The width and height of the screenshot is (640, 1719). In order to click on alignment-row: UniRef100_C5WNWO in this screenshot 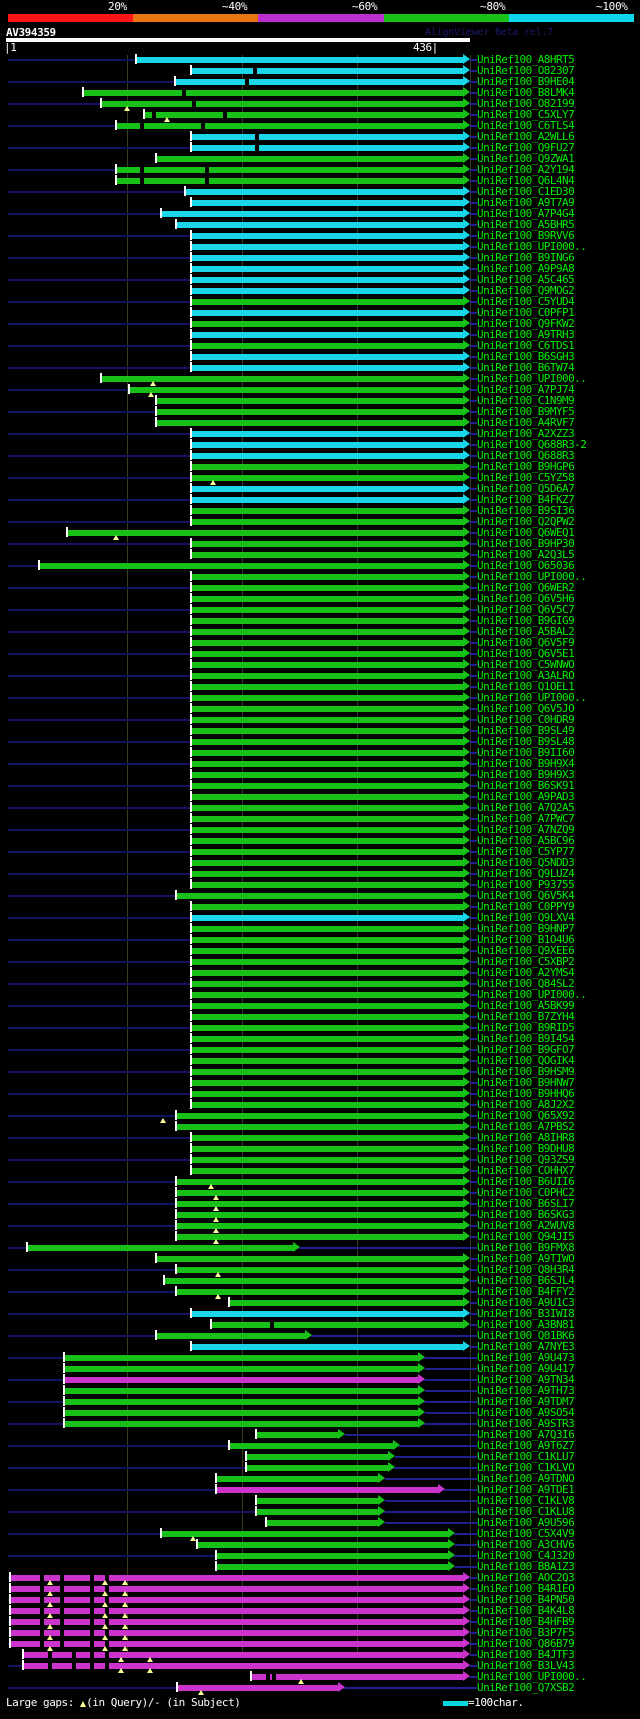, I will do `click(320, 664)`.